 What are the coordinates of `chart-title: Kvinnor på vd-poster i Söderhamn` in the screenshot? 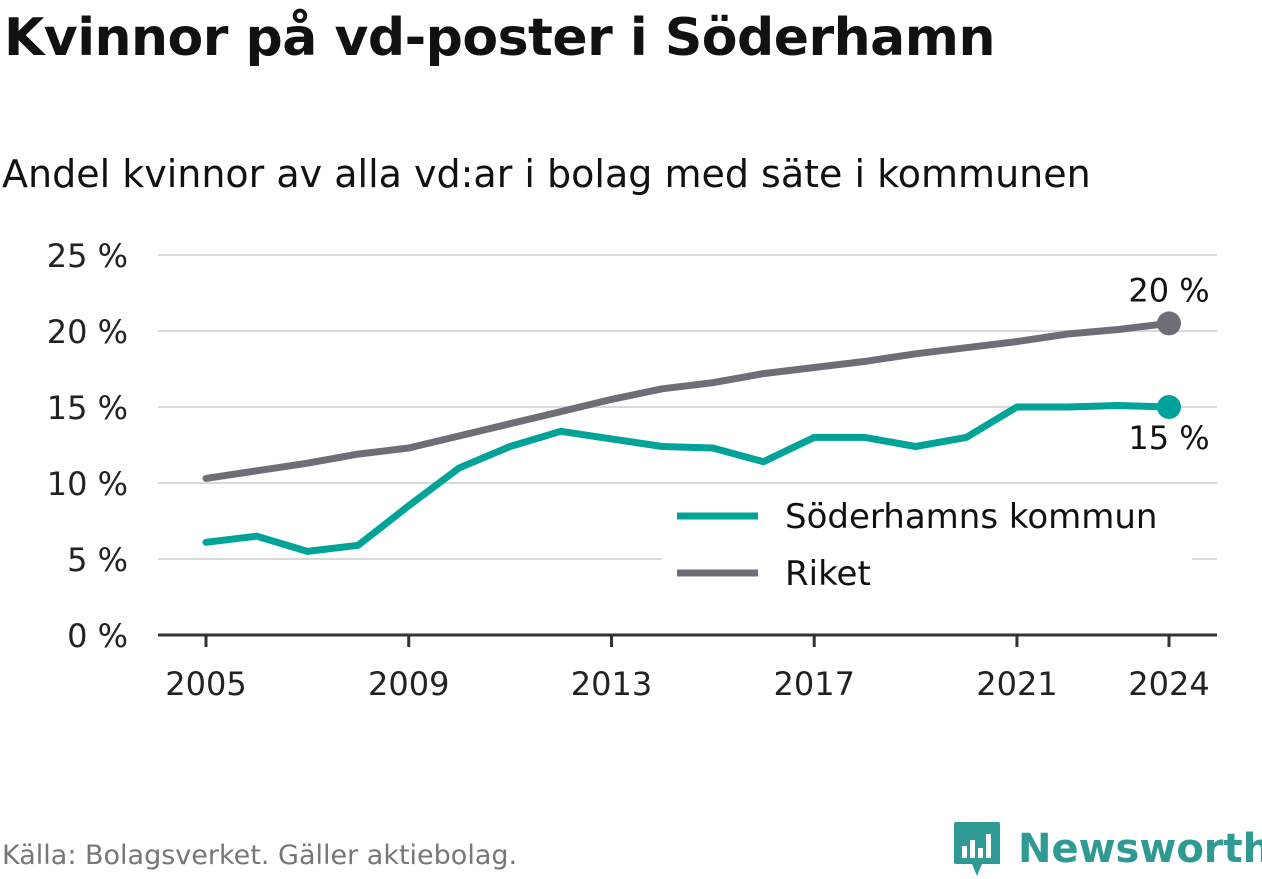 It's located at (499, 38).